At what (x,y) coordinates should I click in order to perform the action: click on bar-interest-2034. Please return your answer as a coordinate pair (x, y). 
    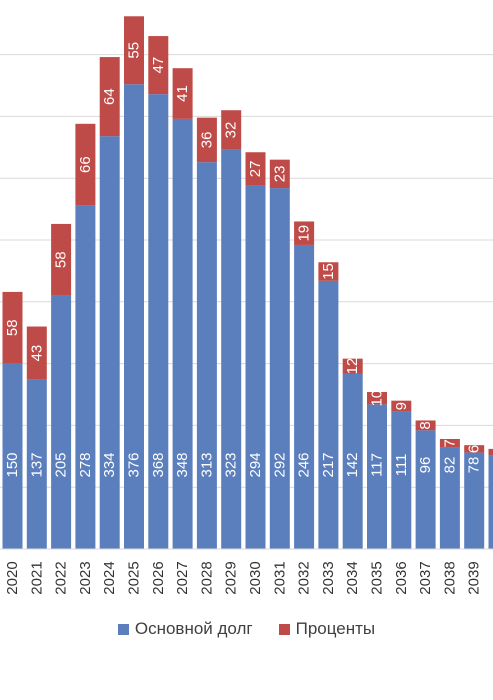
    Looking at the image, I should click on (352, 366).